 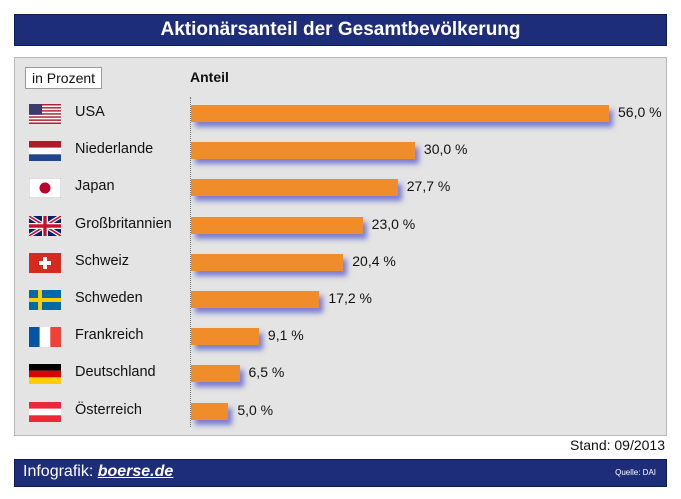 I want to click on bar-row: Frankreich 9,1 %, so click(x=340, y=336).